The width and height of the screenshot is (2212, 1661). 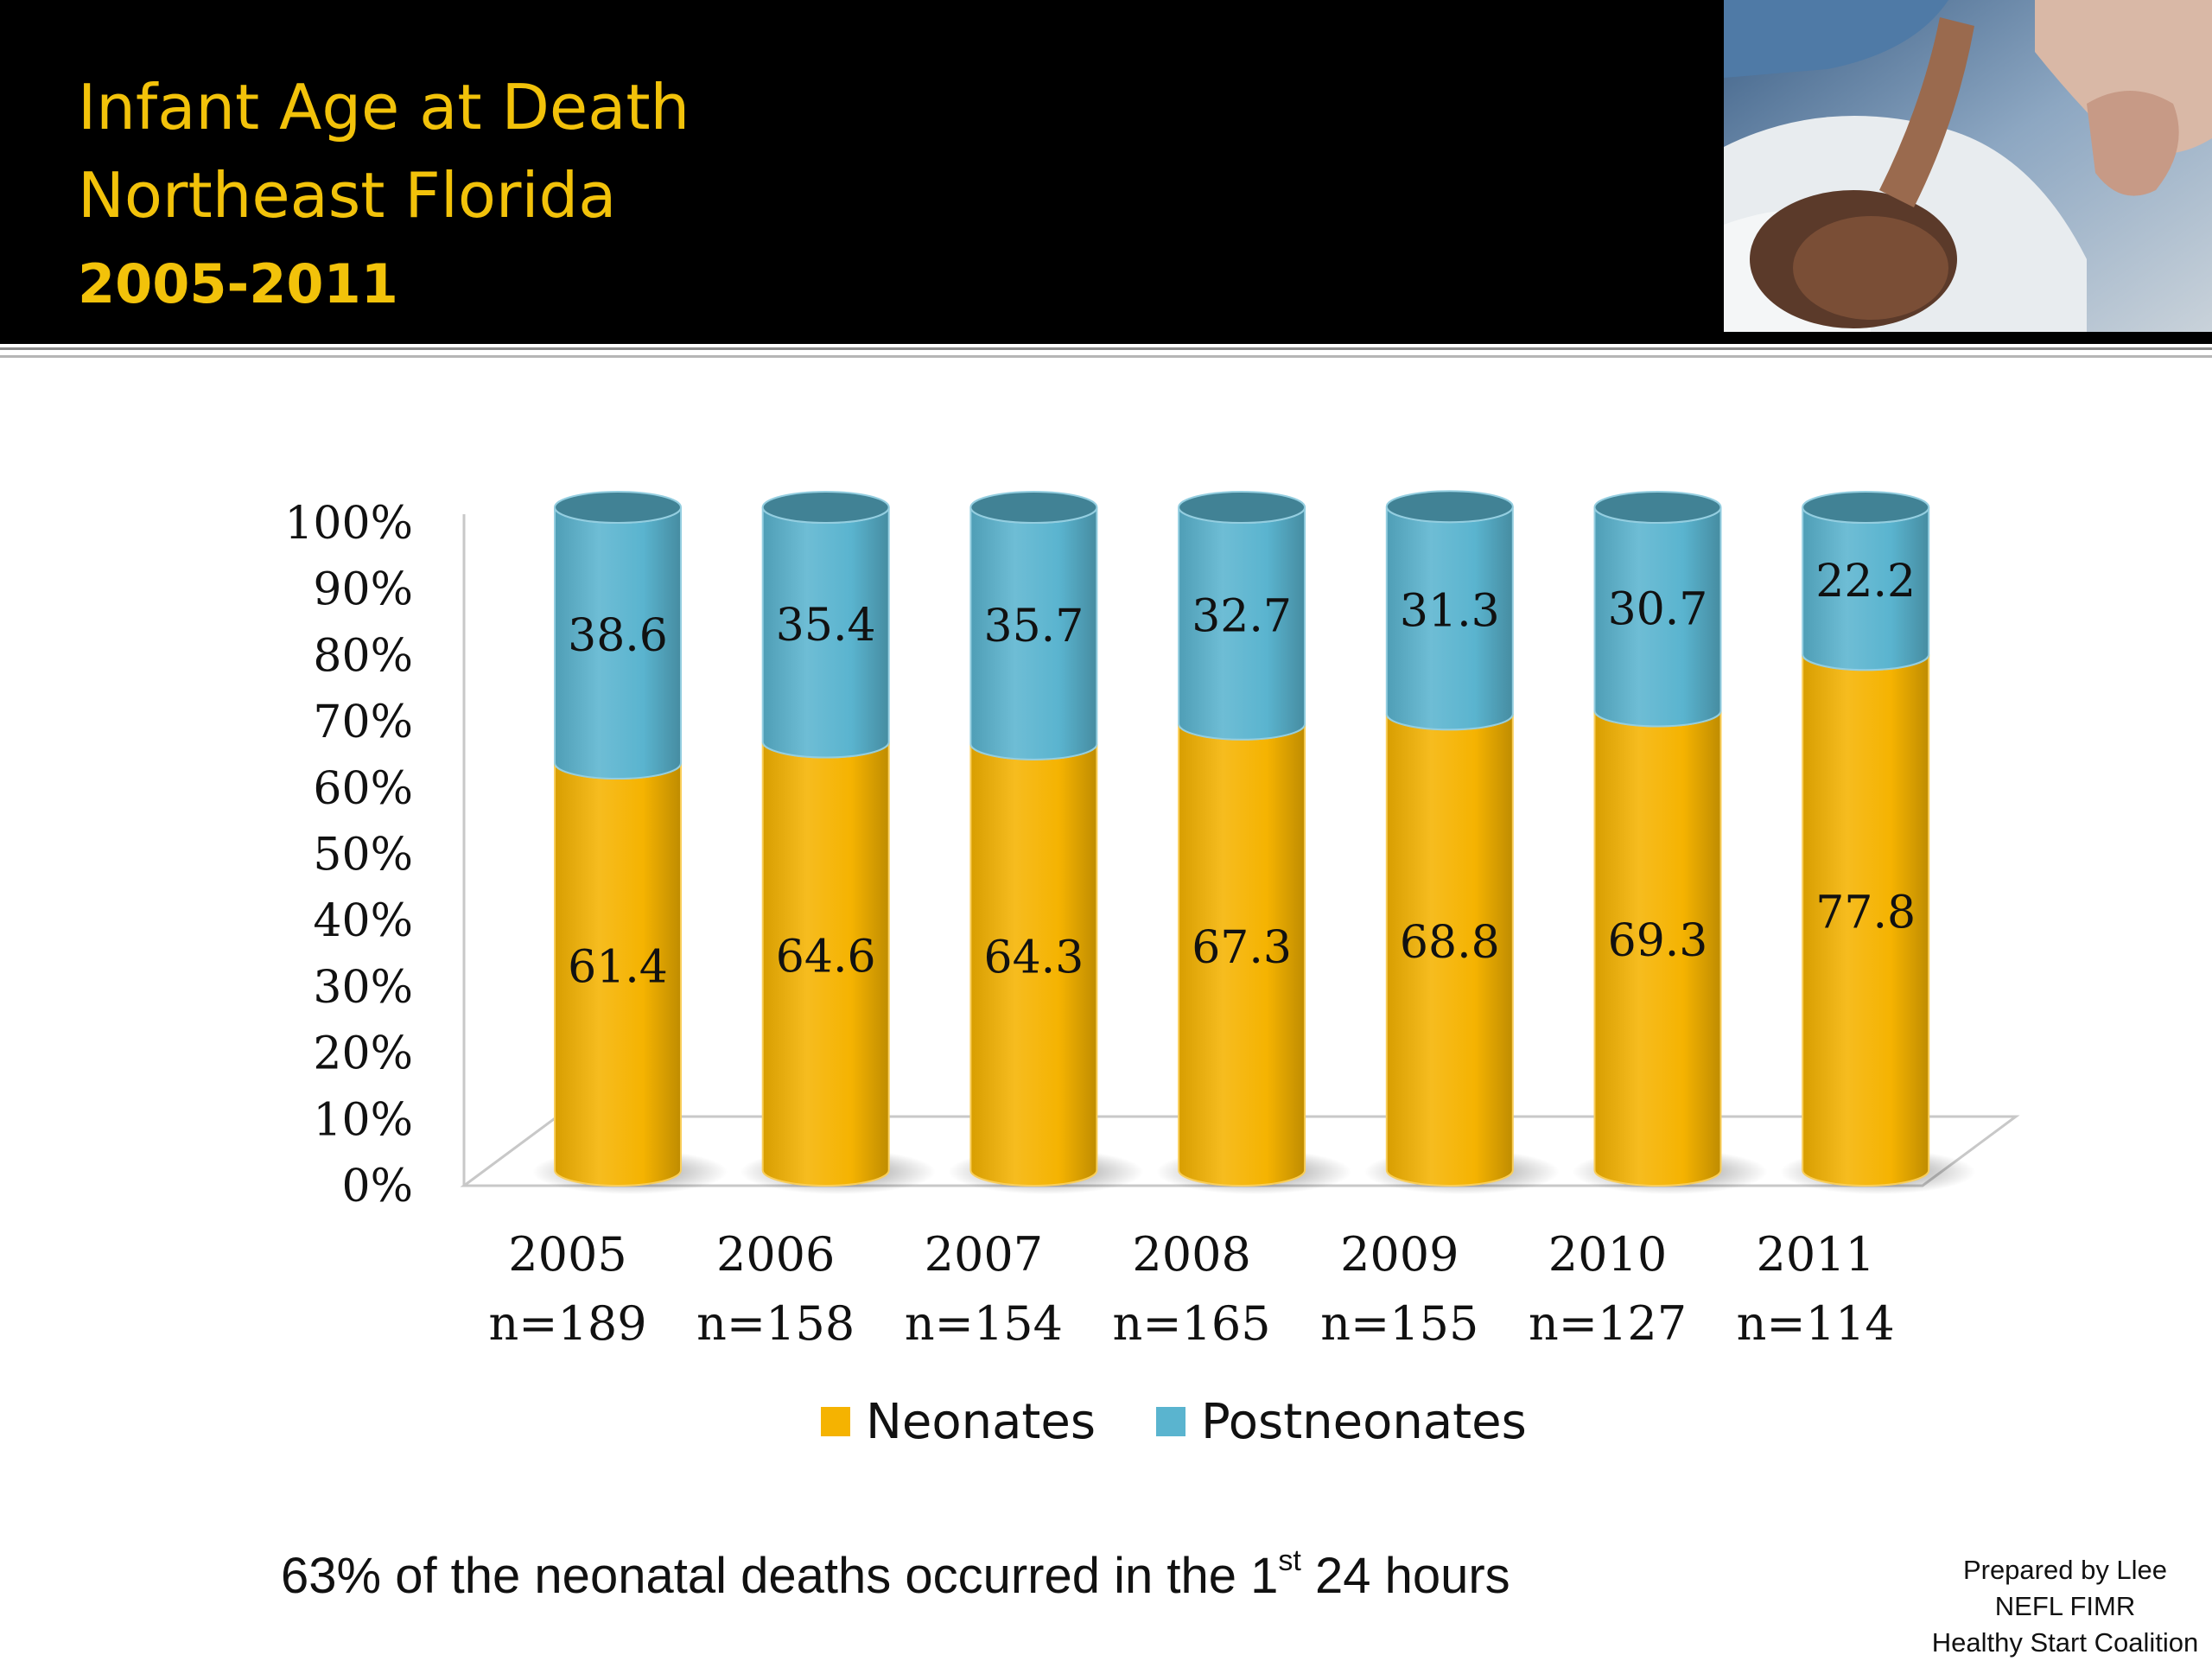 I want to click on y-tick-label: 100%, so click(x=348, y=524).